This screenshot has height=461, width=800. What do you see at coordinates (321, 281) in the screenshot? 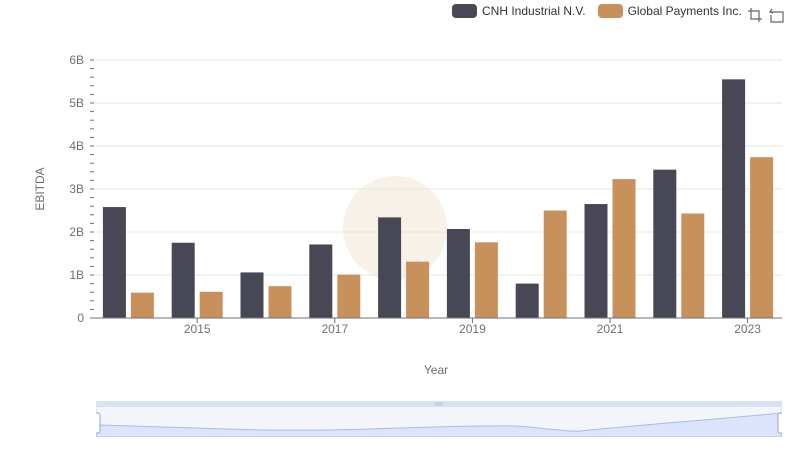
I see `bar-cnh-industrial-2017` at bounding box center [321, 281].